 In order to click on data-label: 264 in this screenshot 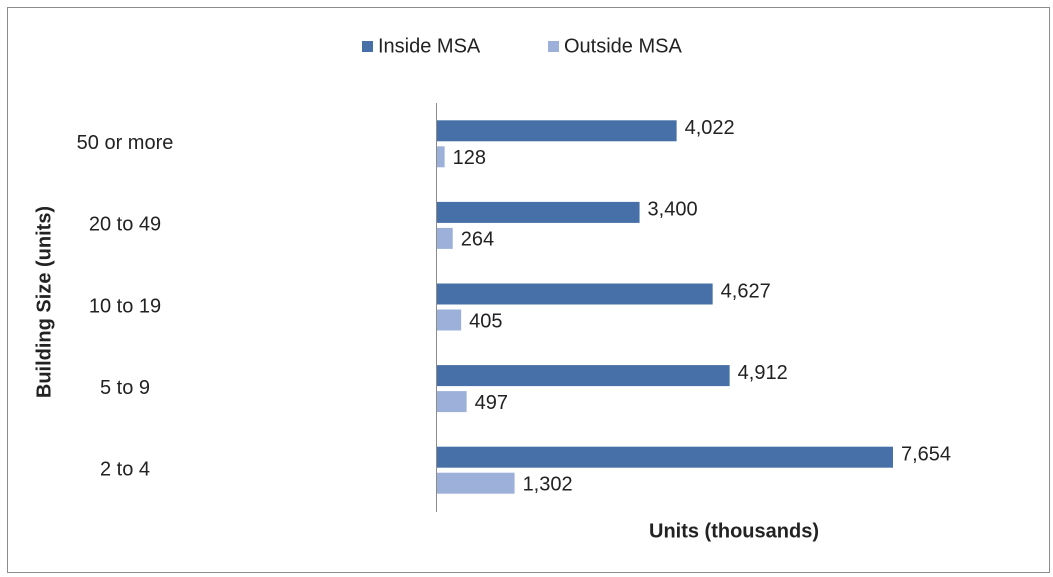, I will do `click(477, 240)`.